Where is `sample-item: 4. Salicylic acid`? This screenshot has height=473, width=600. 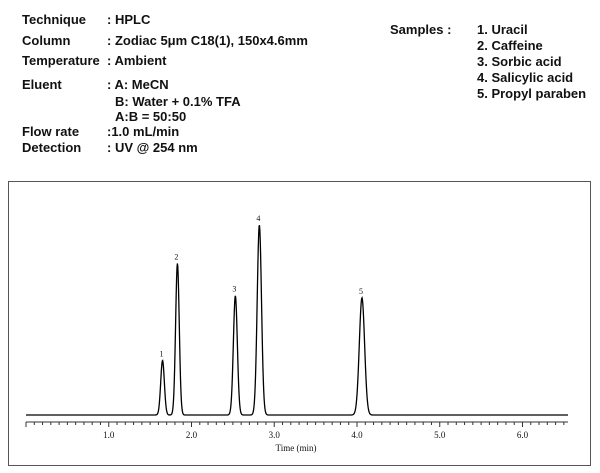
sample-item: 4. Salicylic acid is located at coordinates (525, 77).